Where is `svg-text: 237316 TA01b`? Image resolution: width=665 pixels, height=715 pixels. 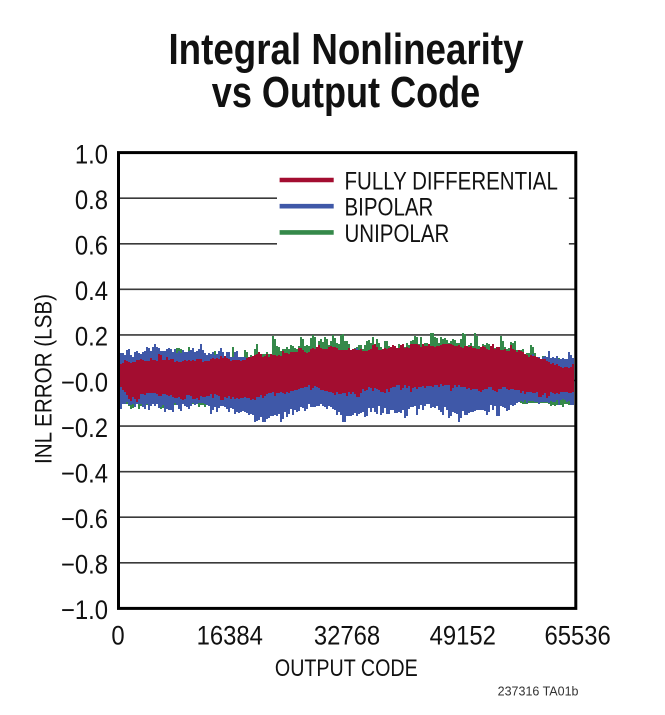
svg-text: 237316 TA01b is located at coordinates (538, 691).